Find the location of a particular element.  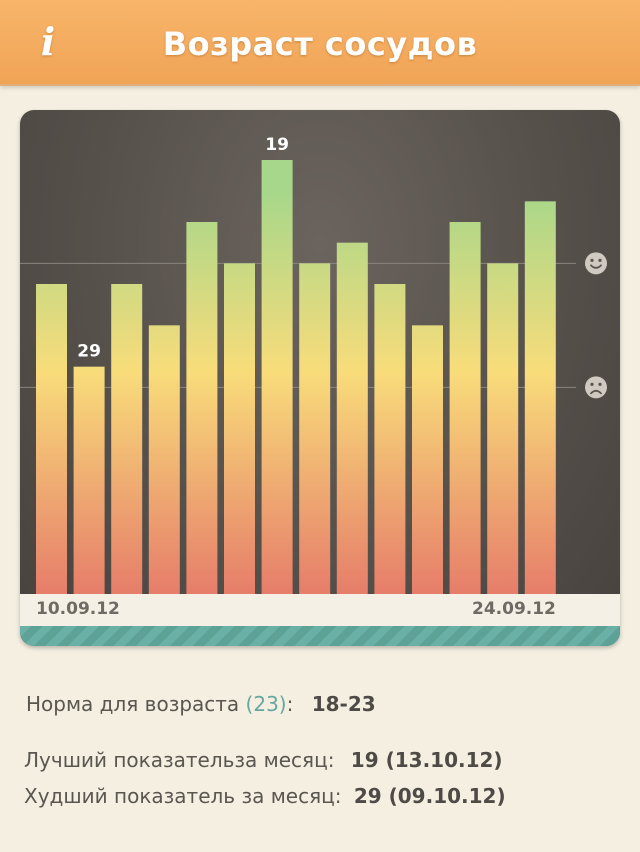

smiley-face-icon is located at coordinates (596, 263).